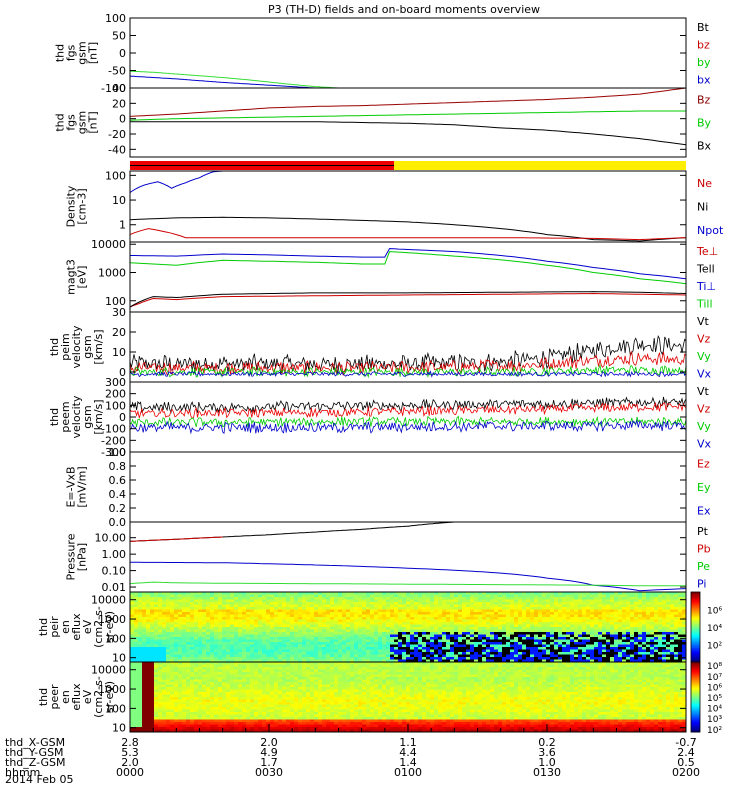  What do you see at coordinates (114, 554) in the screenshot?
I see `y-tick-label: 1.00` at bounding box center [114, 554].